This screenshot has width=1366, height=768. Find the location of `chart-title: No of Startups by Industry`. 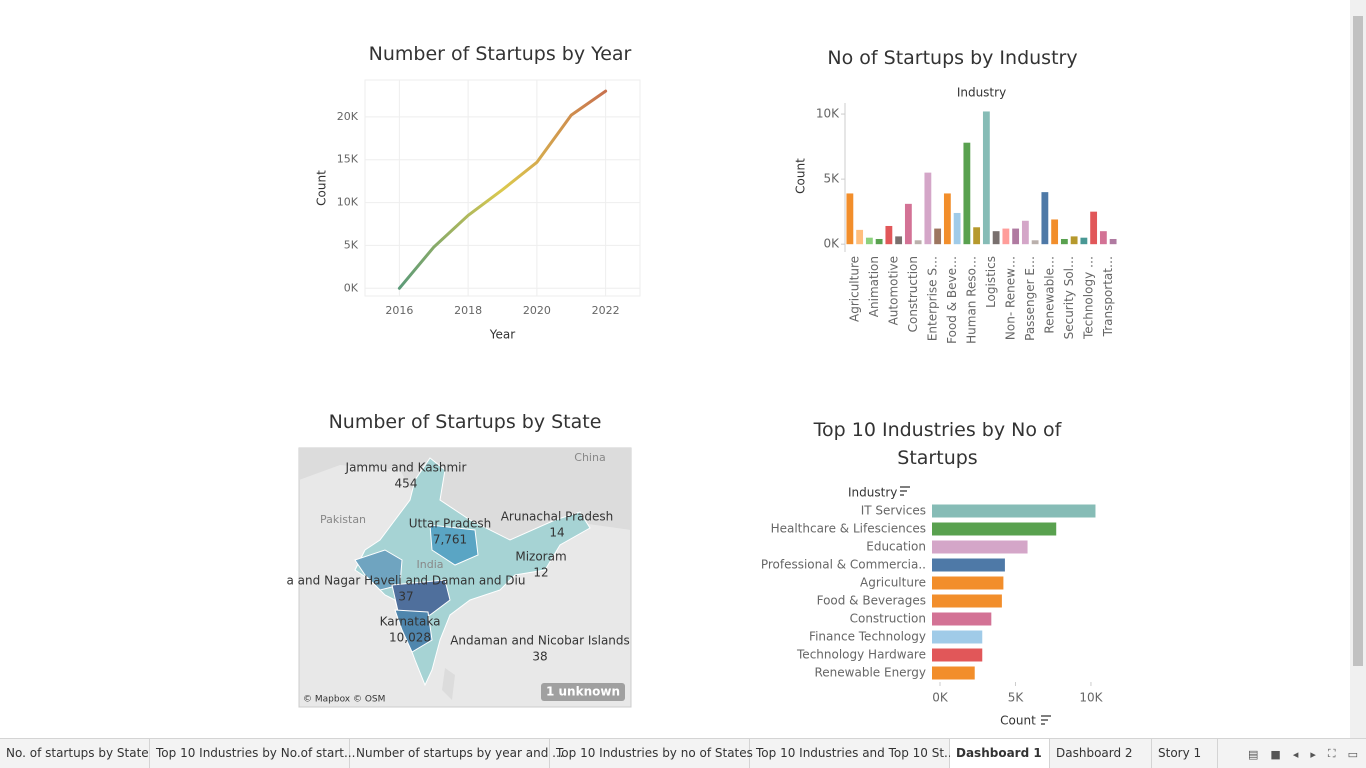

chart-title: No of Startups by Industry is located at coordinates (952, 58).